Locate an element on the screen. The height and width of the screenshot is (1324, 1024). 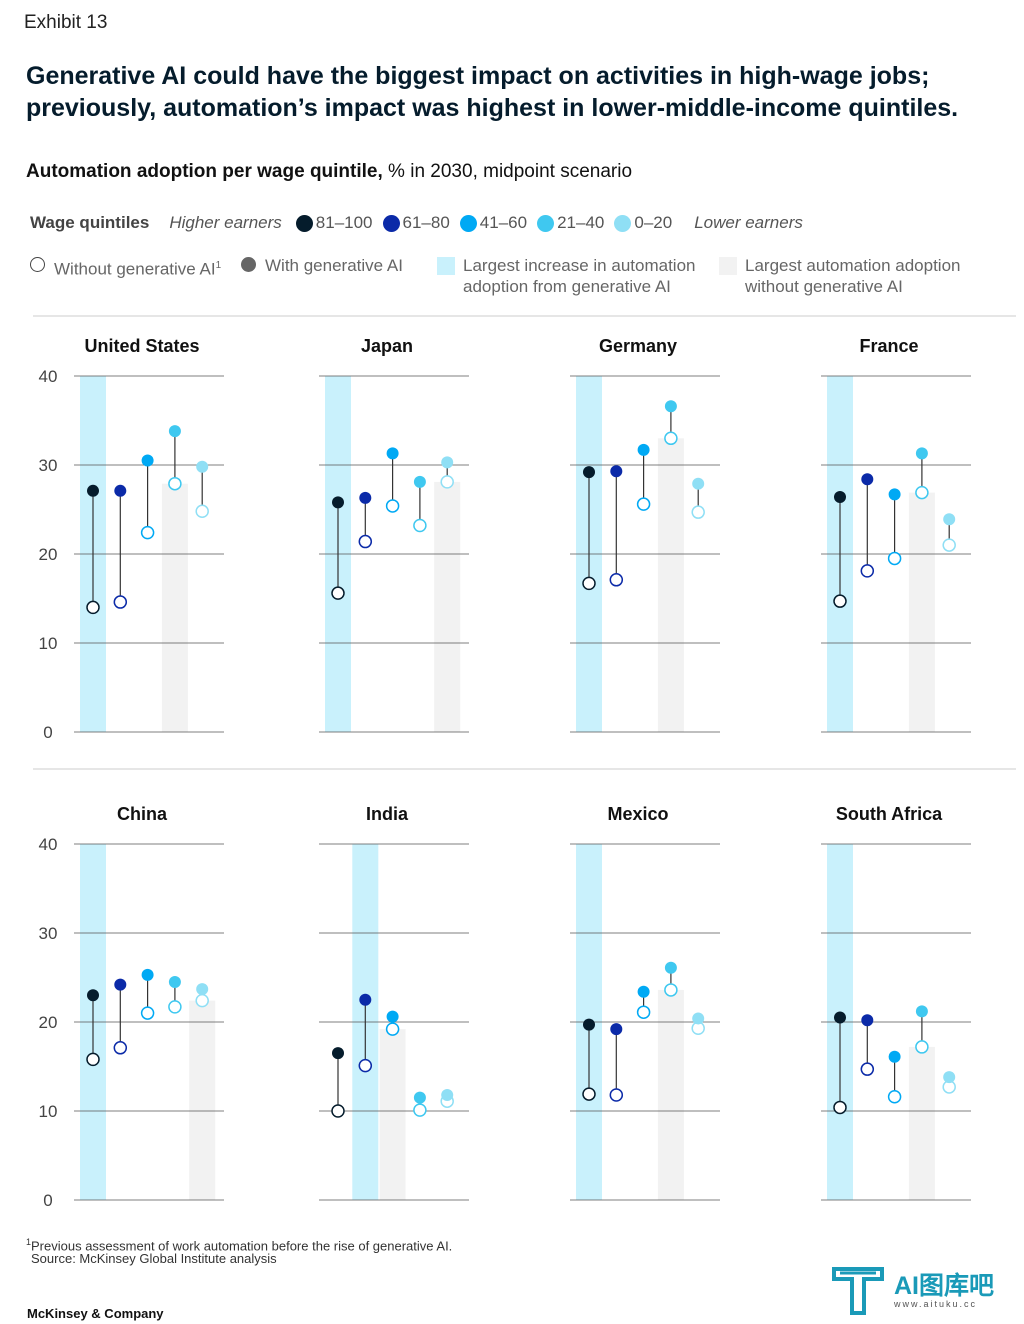
hollow-circle-icon is located at coordinates (37, 264).